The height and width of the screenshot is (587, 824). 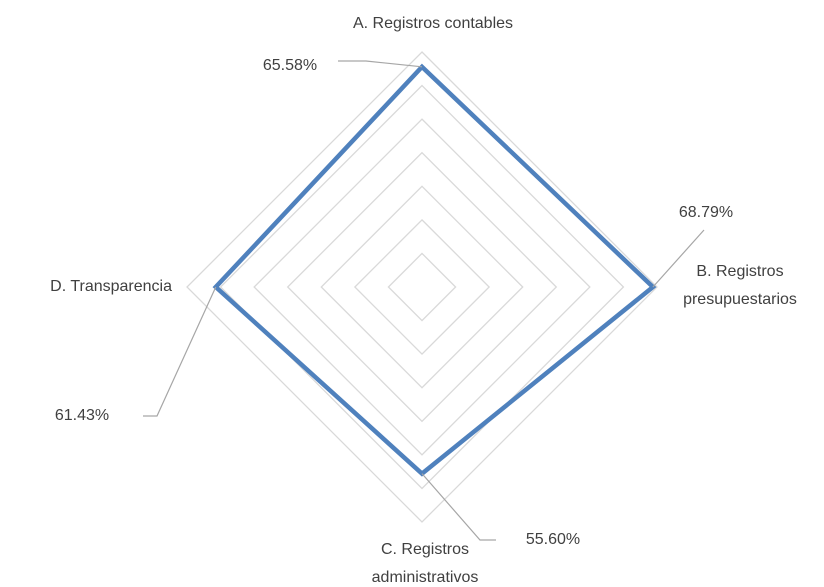 I want to click on data-label: 65.58%, so click(x=290, y=65).